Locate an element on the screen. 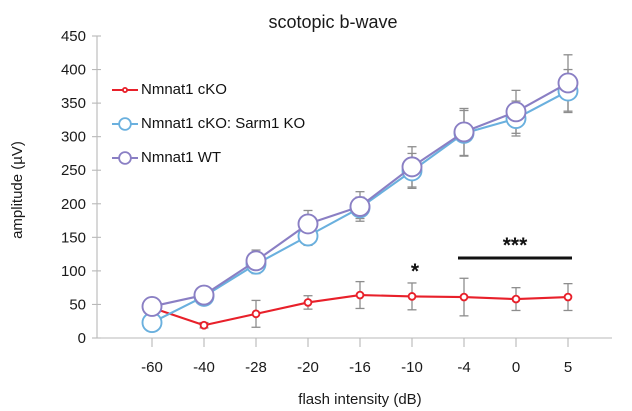 Image resolution: width=632 pixels, height=411 pixels. legend-item-label: Nmnat1 WT is located at coordinates (181, 157).